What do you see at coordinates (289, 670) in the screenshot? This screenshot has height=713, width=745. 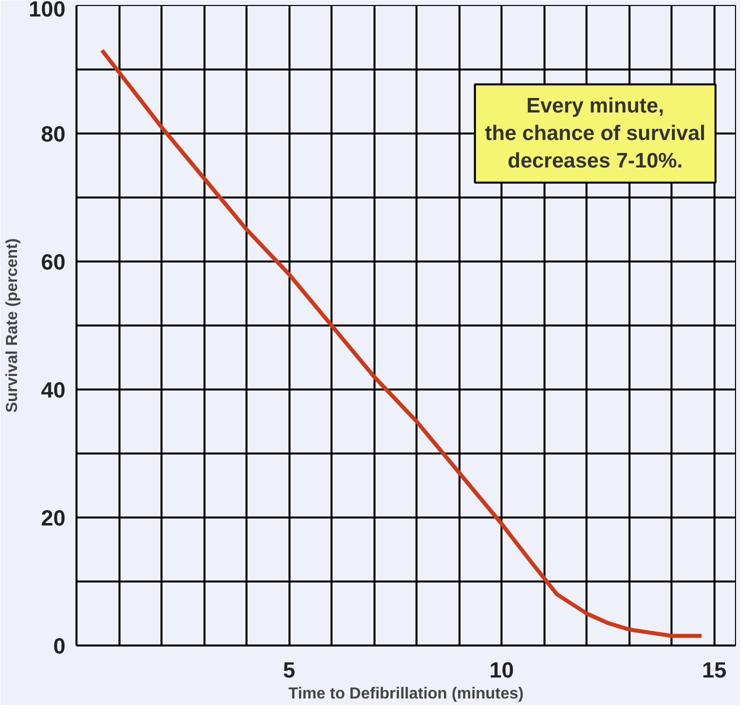 I see `x-tick-label: 5` at bounding box center [289, 670].